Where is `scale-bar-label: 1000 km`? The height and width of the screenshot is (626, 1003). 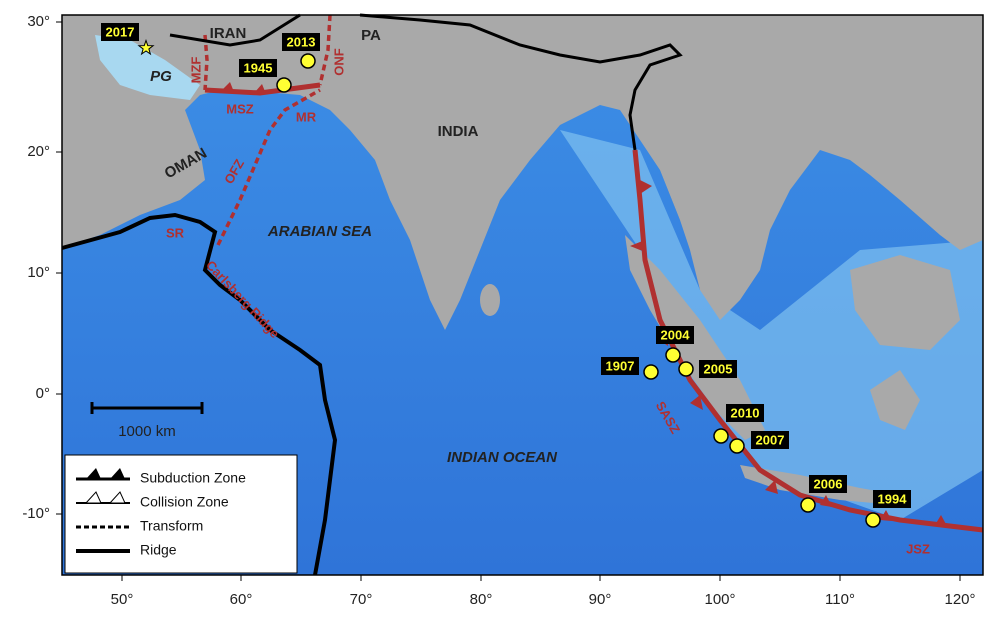 scale-bar-label: 1000 km is located at coordinates (147, 431).